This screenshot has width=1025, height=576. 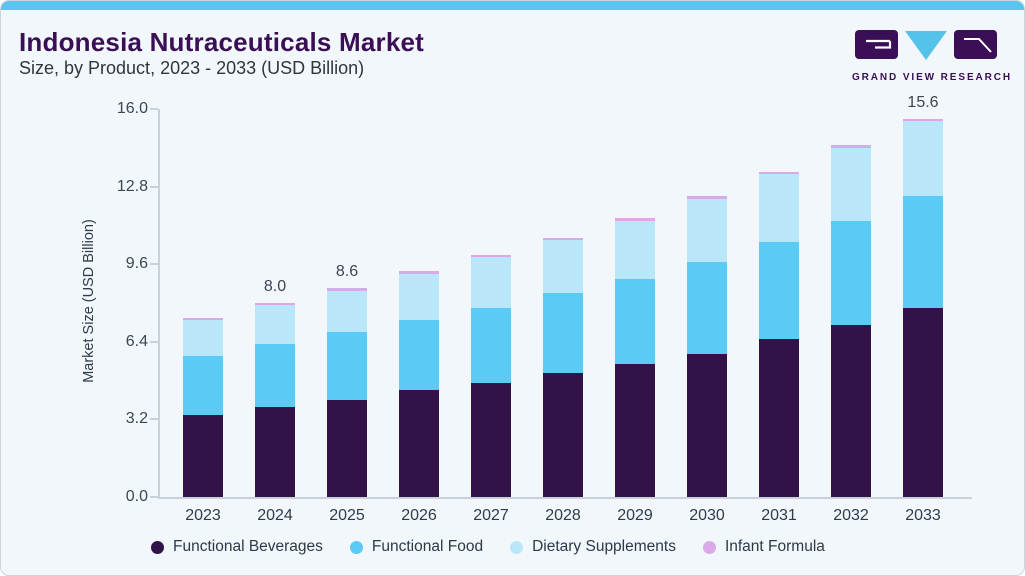 I want to click on x-axis-label: 2026, so click(x=419, y=515).